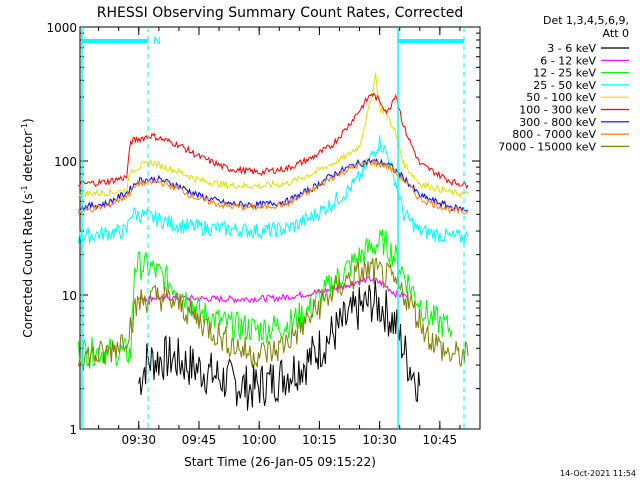  I want to click on legend-item-label: 300 - 800 keV, so click(557, 122).